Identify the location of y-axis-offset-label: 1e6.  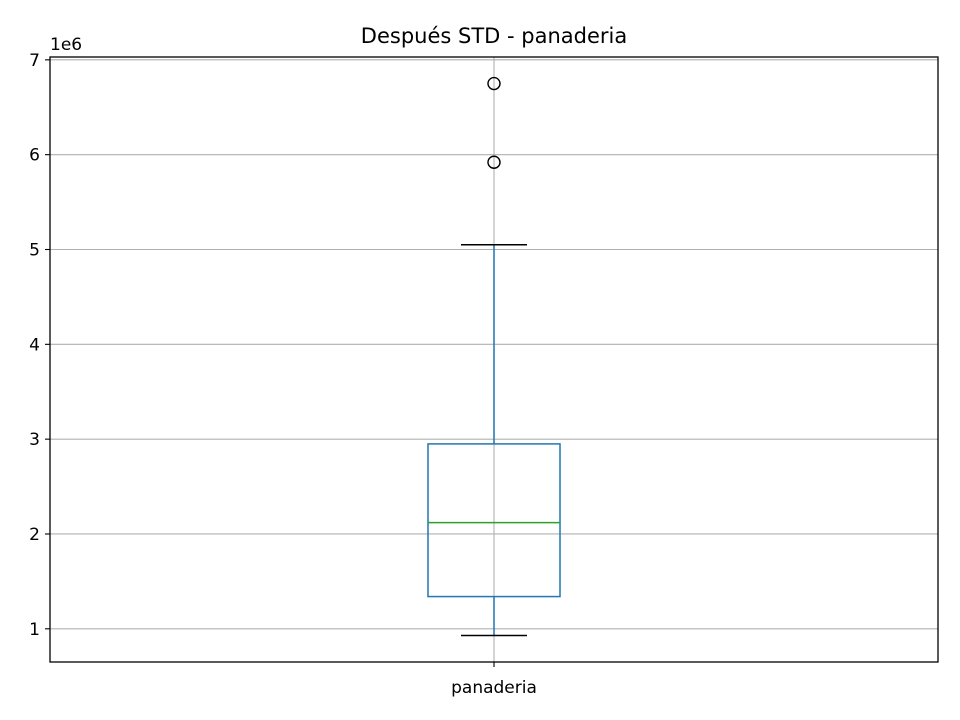
(66, 45).